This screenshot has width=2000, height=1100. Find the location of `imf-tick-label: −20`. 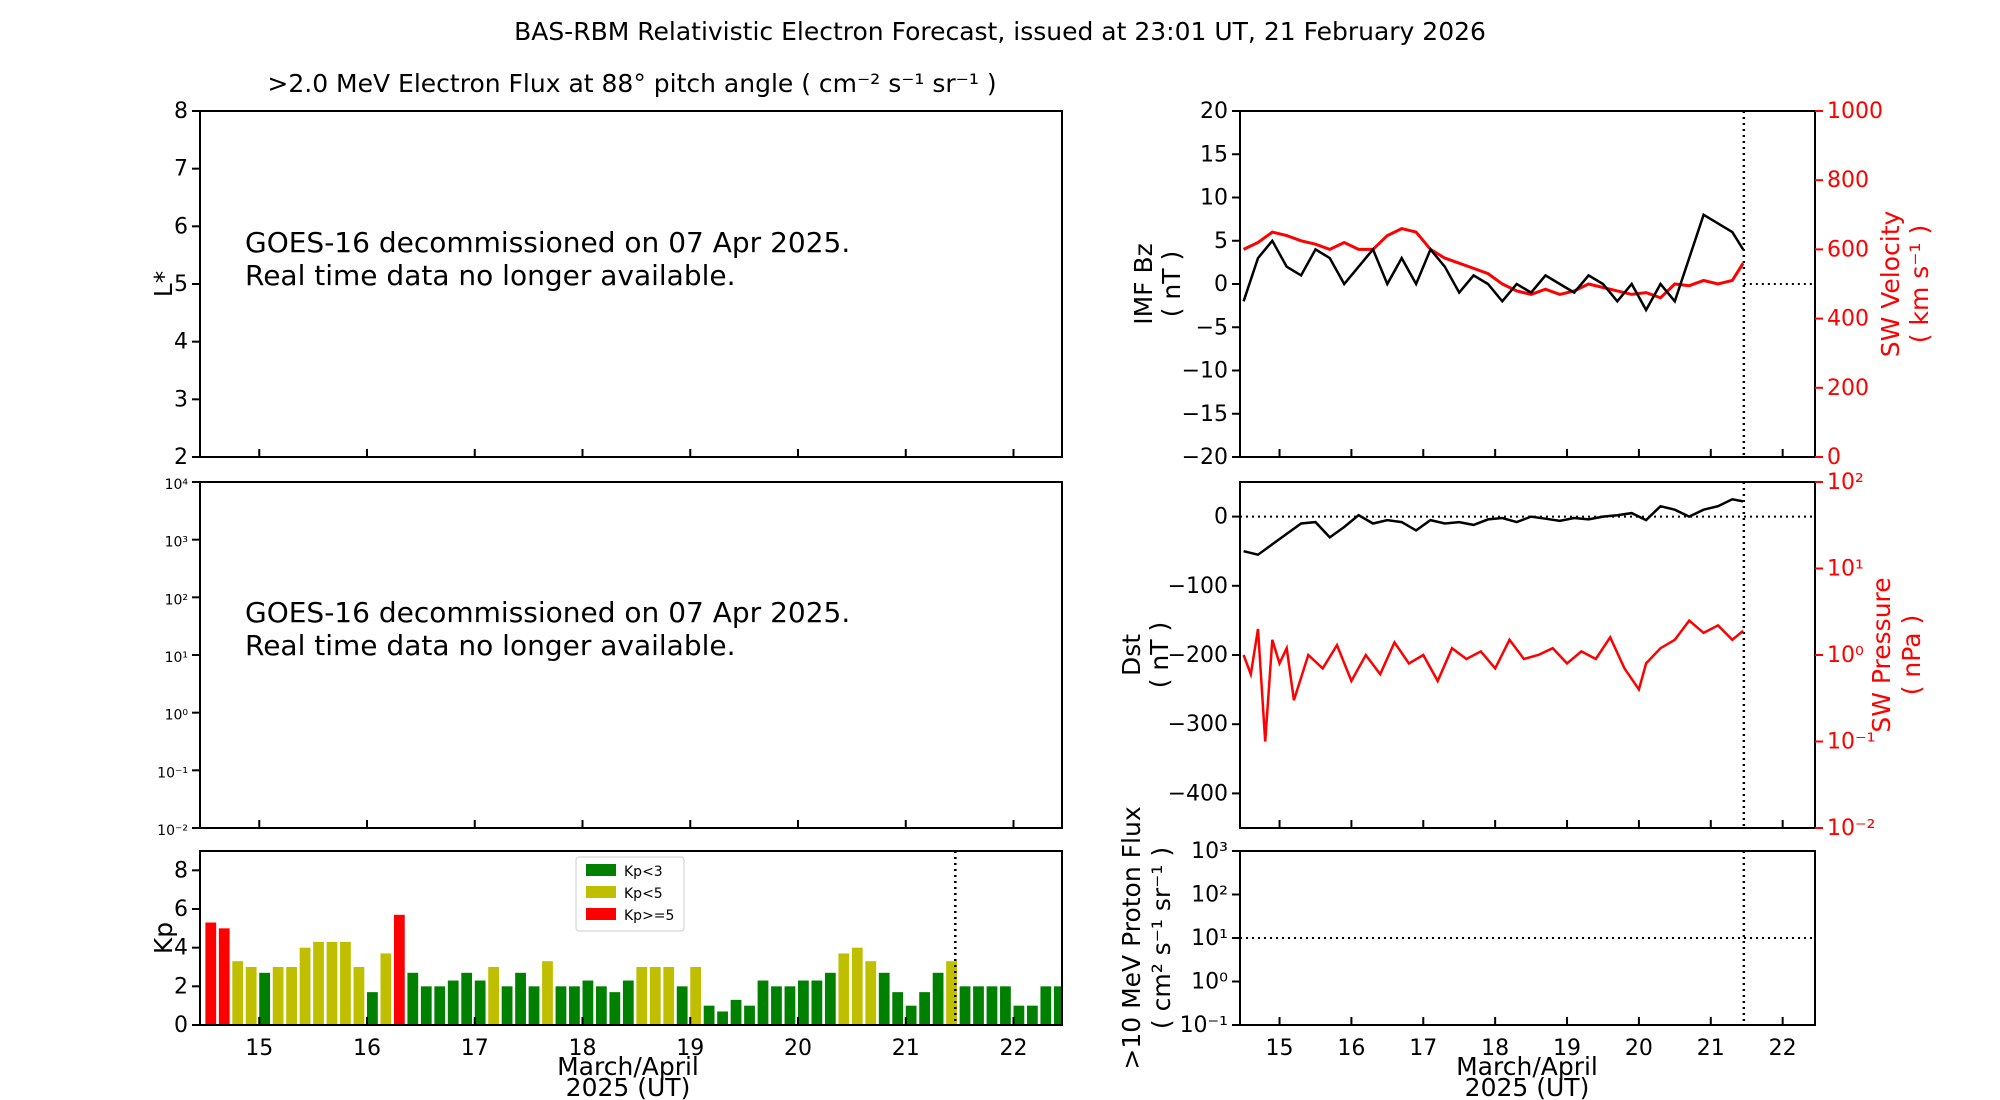

imf-tick-label: −20 is located at coordinates (1205, 457).